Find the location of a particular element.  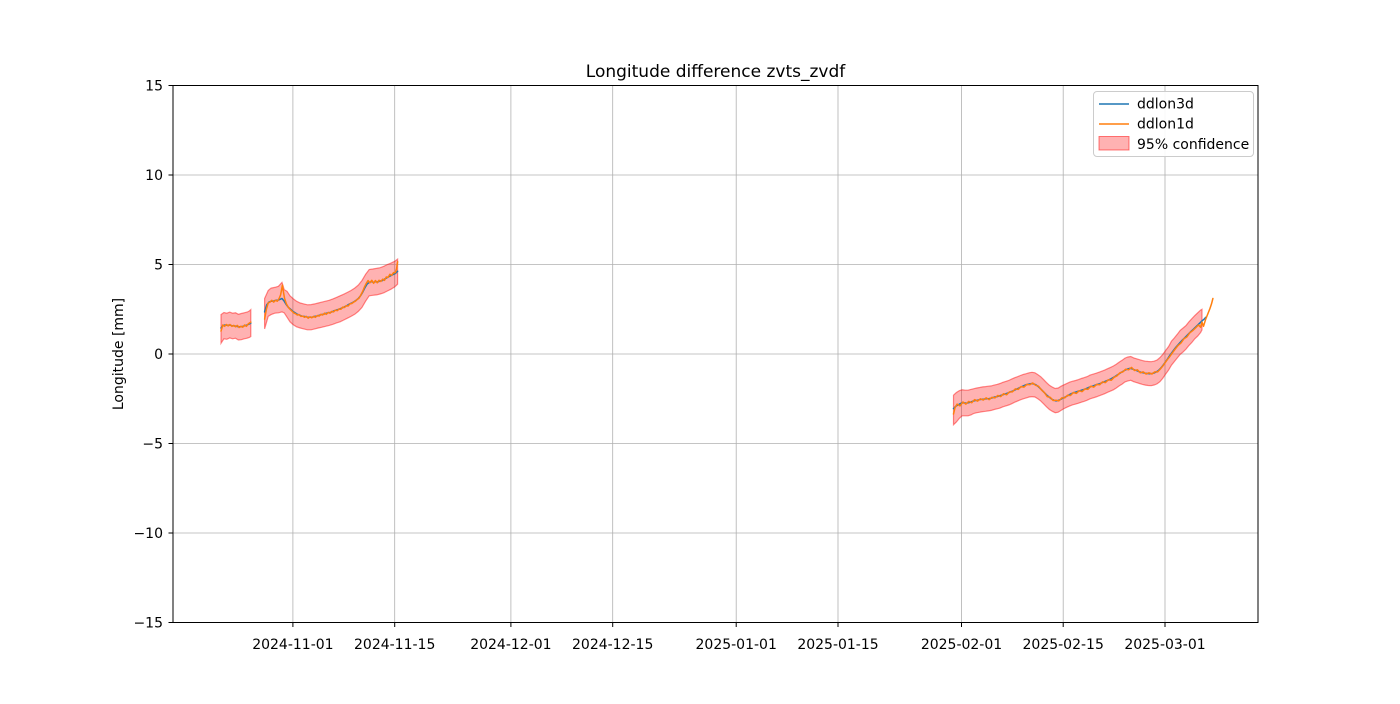

y-axis-label: Longitude [mm] is located at coordinates (119, 354).